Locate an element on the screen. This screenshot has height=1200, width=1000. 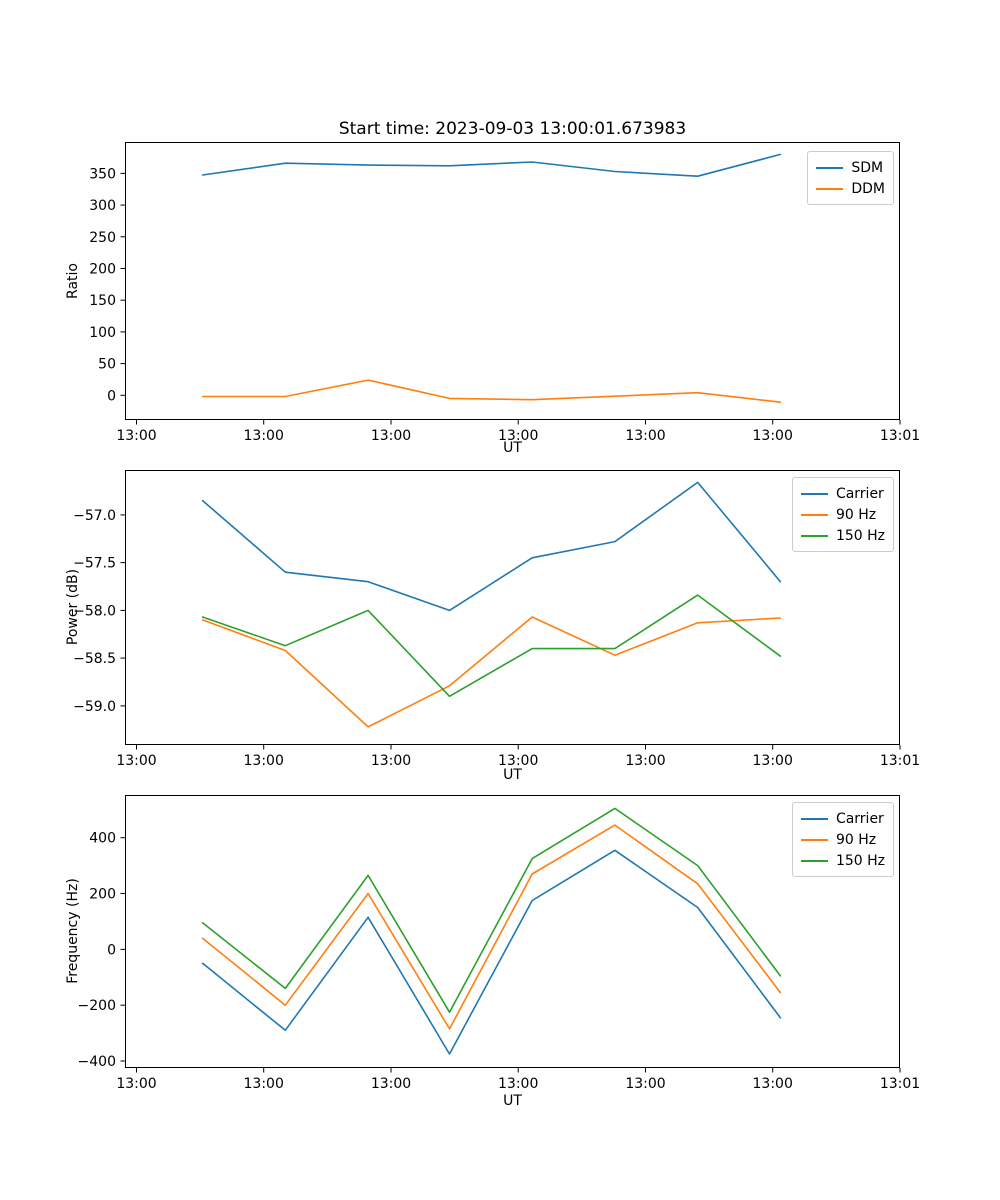
svg-text: −58.0 is located at coordinates (94, 611).